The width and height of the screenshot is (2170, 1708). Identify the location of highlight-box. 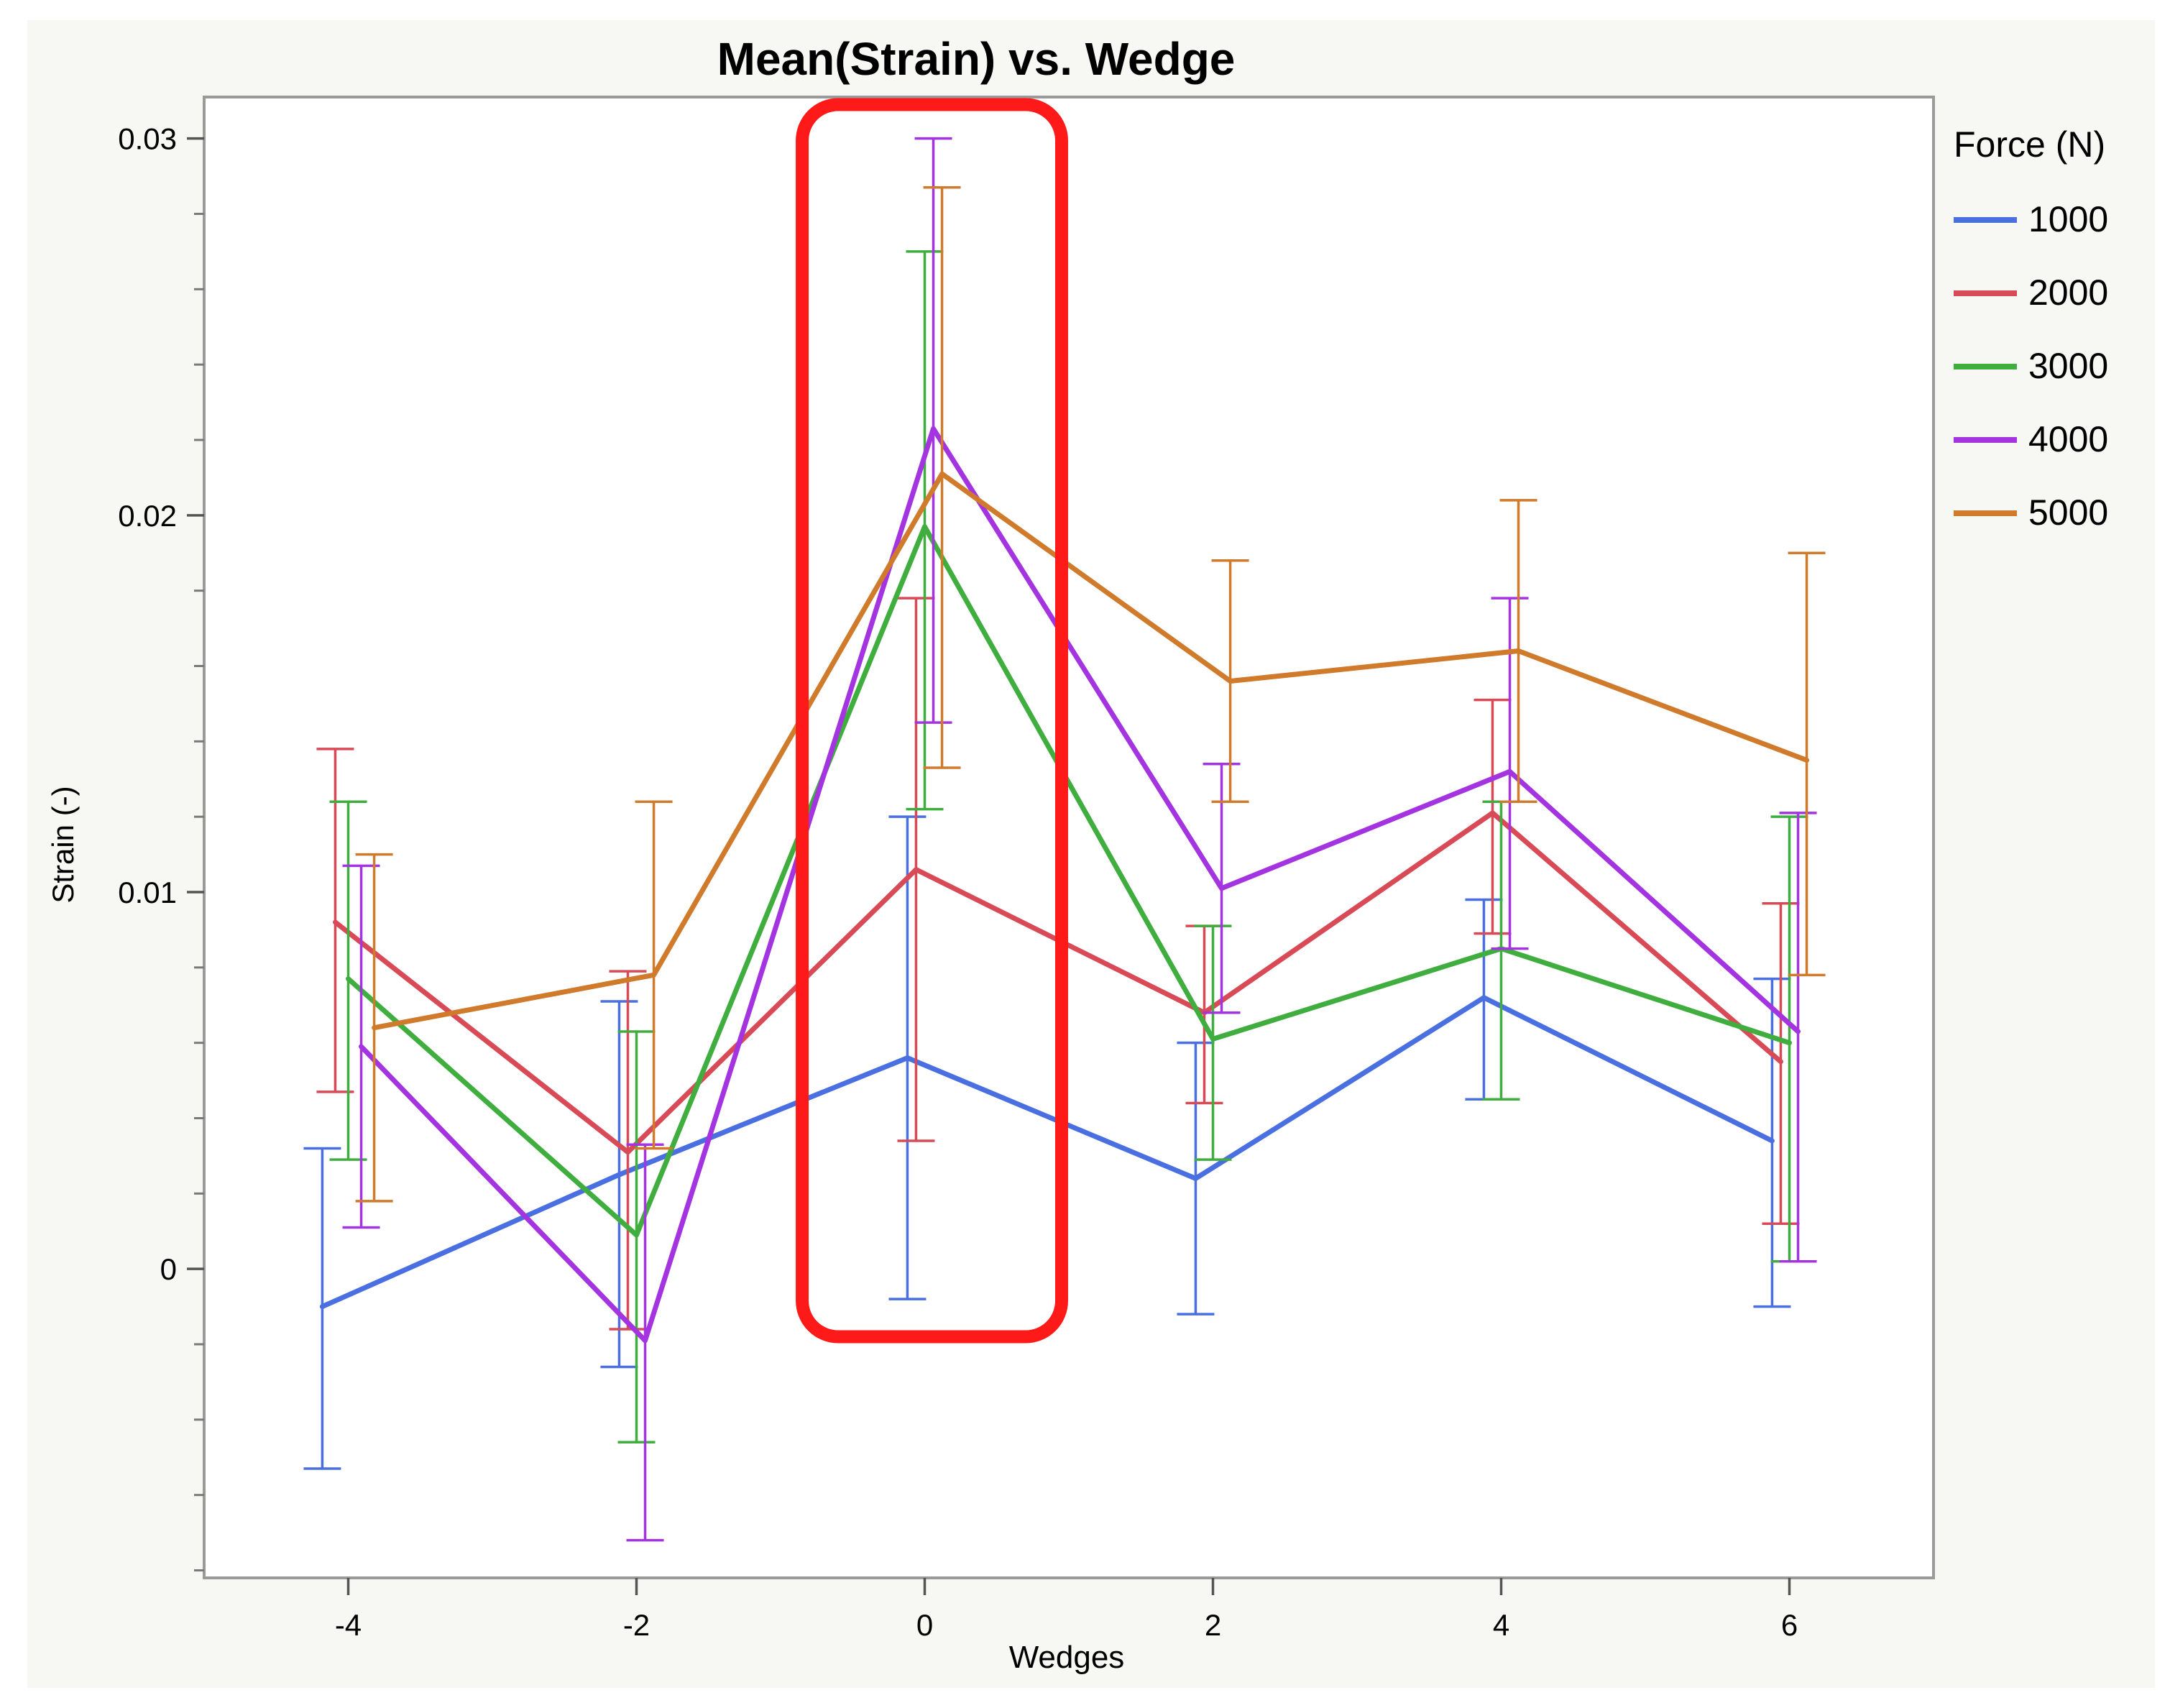
(932, 721).